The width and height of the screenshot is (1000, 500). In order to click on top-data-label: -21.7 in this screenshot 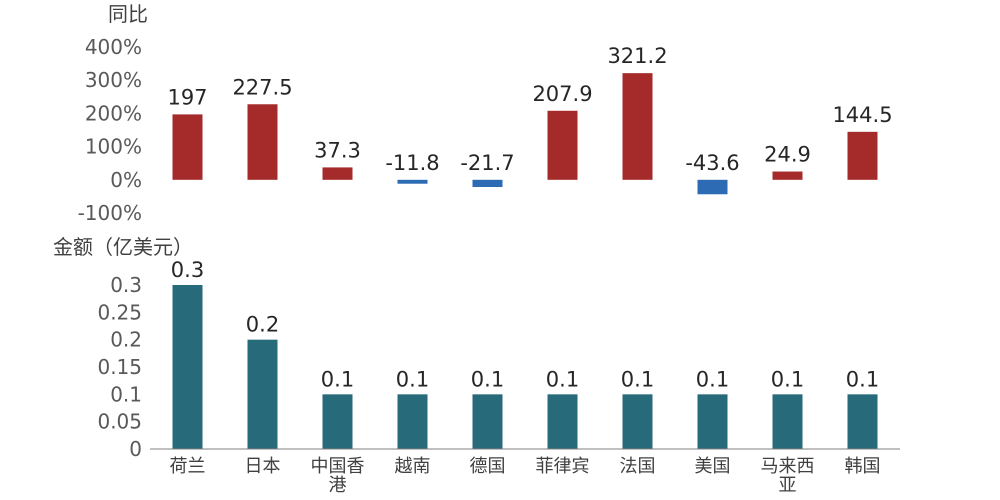, I will do `click(487, 163)`.